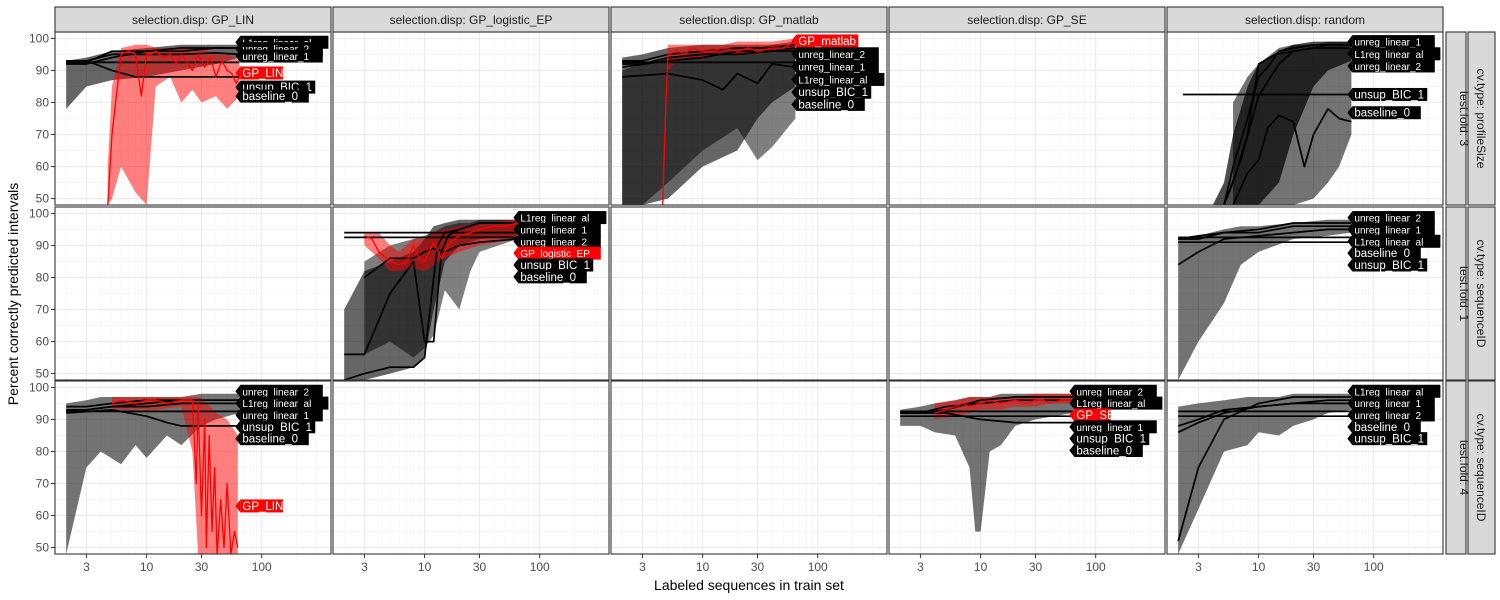 This screenshot has width=1500, height=600. I want to click on direct-label-GP_matlab: GP_matlab, so click(827, 42).